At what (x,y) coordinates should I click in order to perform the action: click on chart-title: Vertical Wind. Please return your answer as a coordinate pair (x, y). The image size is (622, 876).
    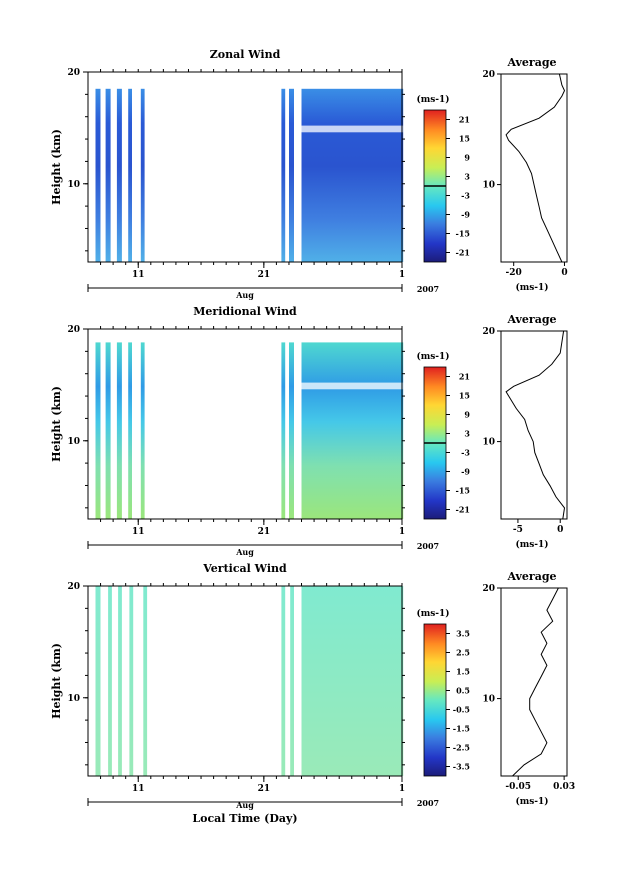
    Looking at the image, I should click on (244, 568).